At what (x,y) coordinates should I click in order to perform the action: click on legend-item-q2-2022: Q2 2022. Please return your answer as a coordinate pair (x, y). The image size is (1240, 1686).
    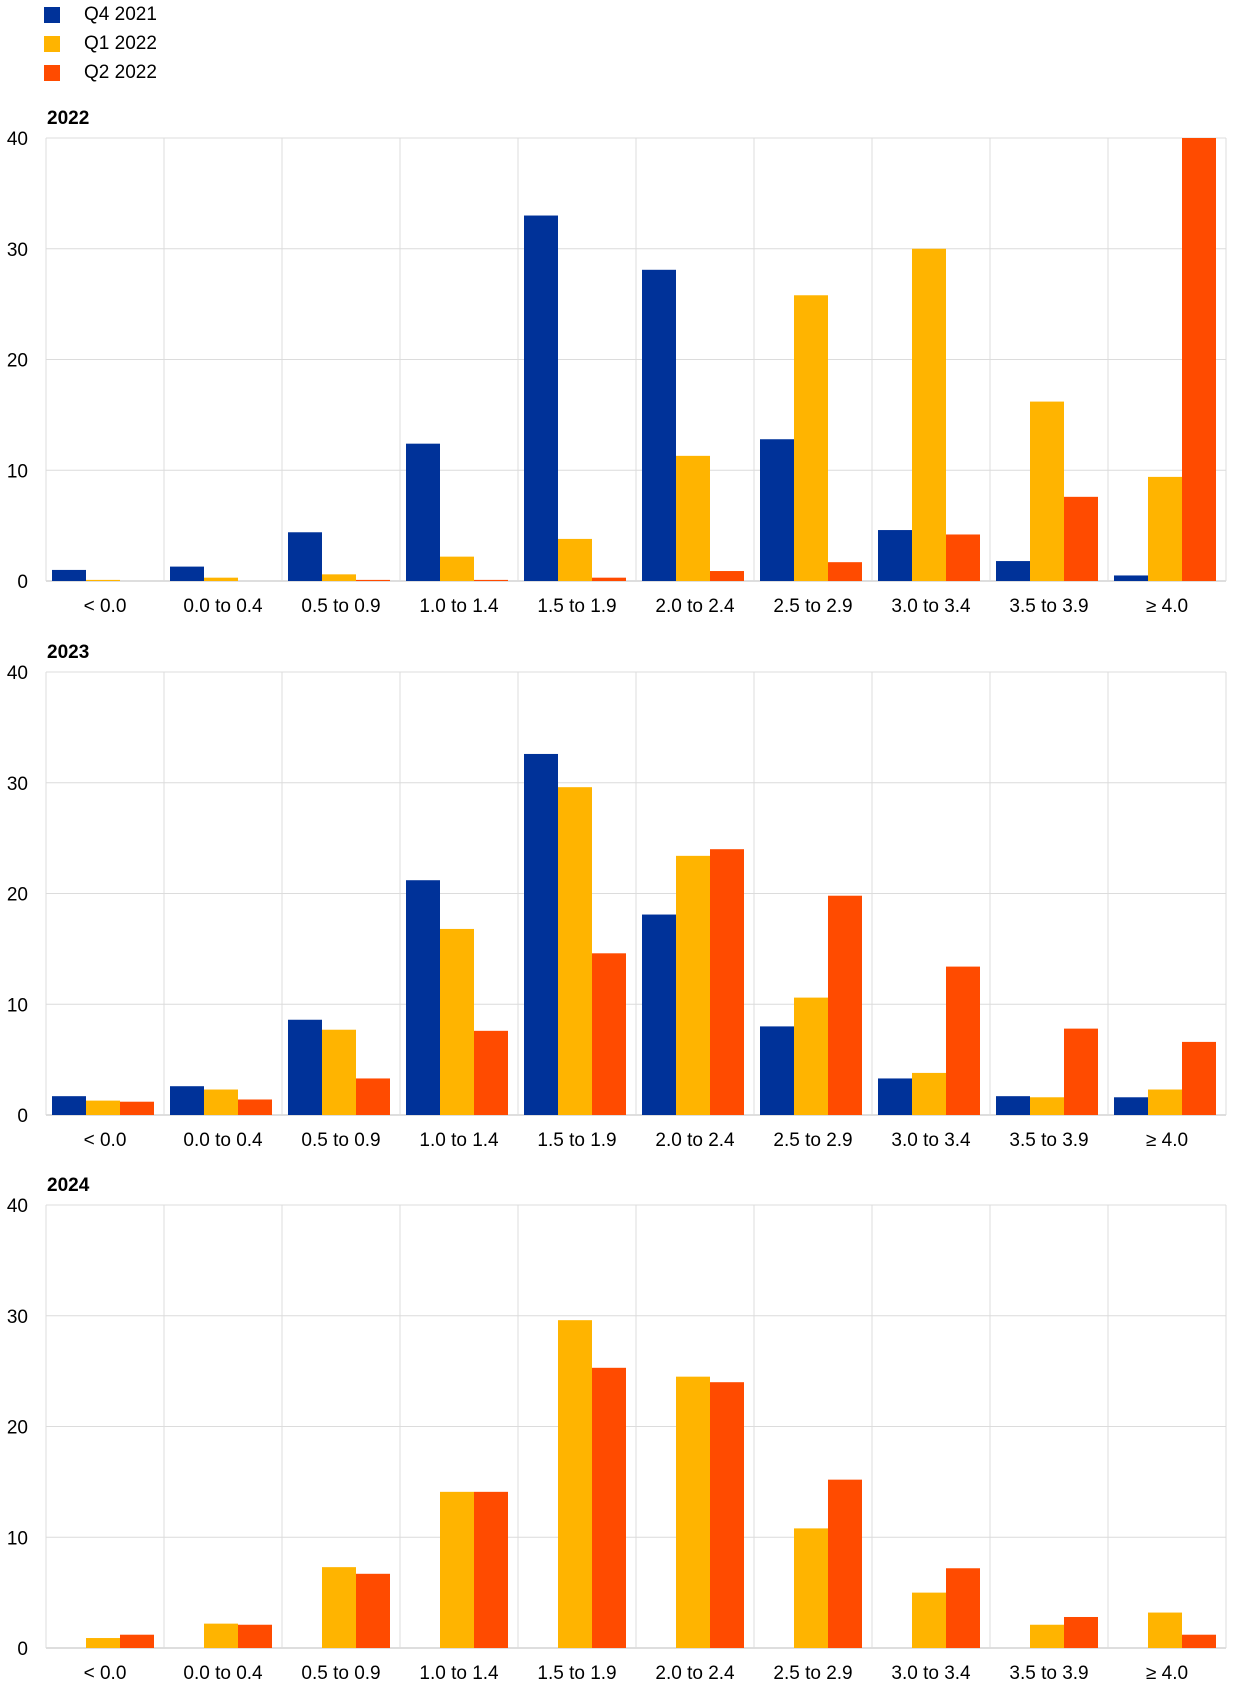
    Looking at the image, I should click on (100, 72).